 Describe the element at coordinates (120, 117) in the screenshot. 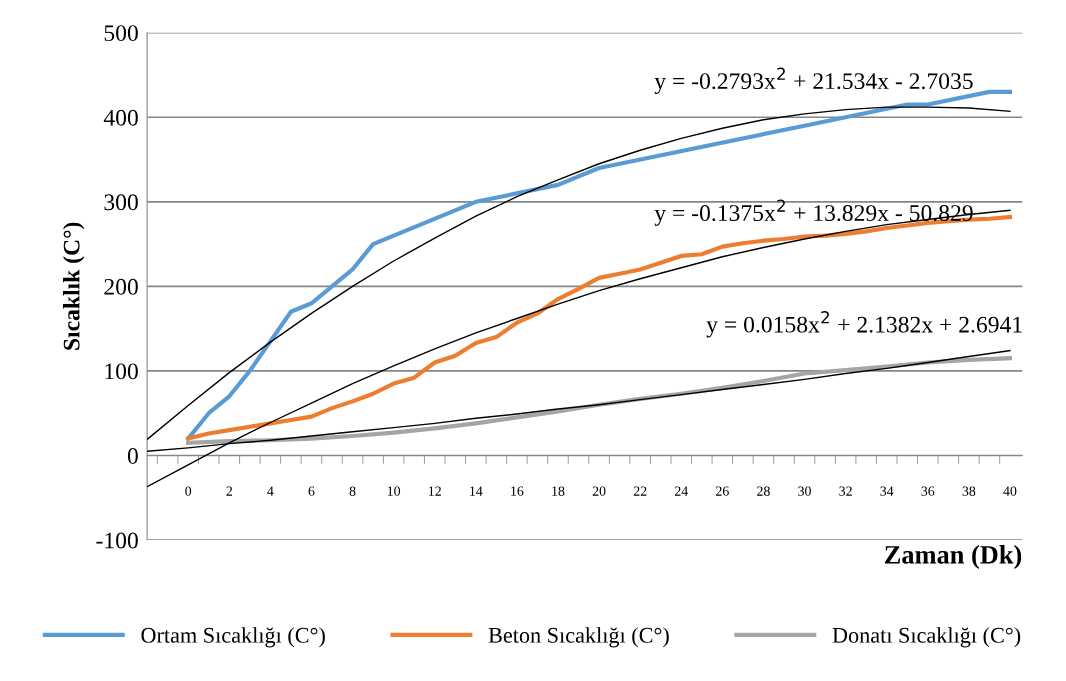

I see `y-tick-label: 400` at that location.